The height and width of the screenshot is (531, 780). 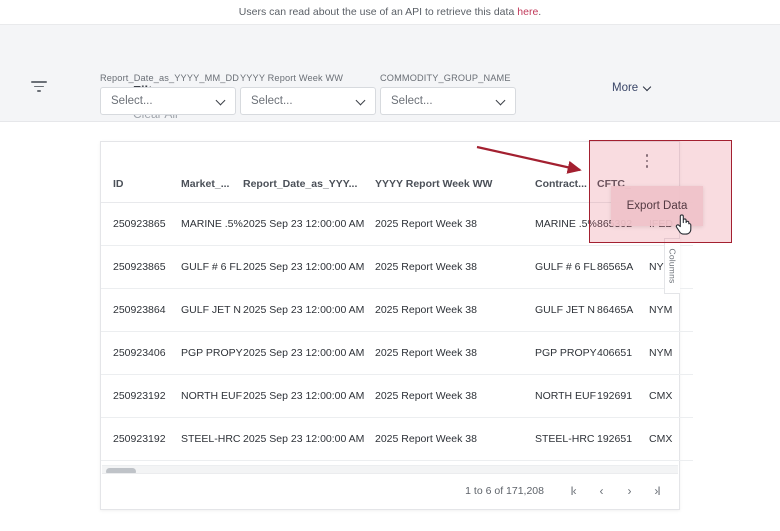 What do you see at coordinates (623, 353) in the screenshot?
I see `cell-cftc: 406651` at bounding box center [623, 353].